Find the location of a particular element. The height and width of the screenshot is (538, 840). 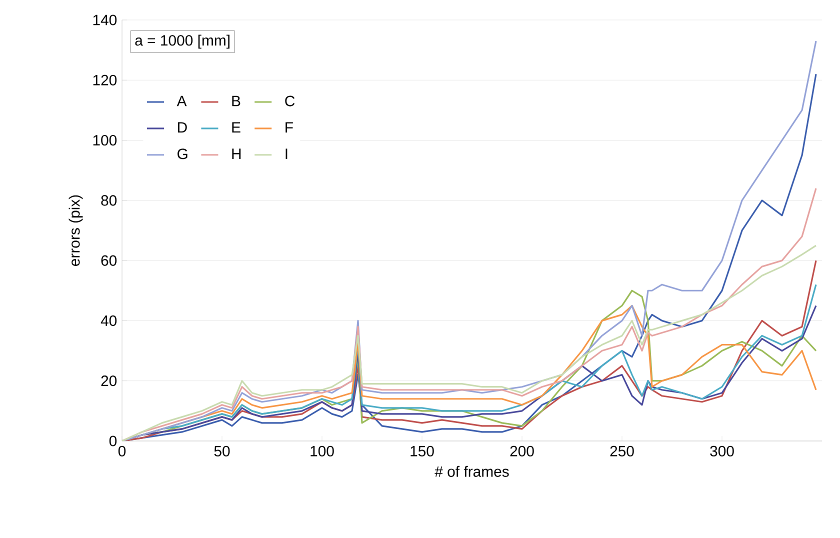

x-tick-label: 0 is located at coordinates (122, 451).